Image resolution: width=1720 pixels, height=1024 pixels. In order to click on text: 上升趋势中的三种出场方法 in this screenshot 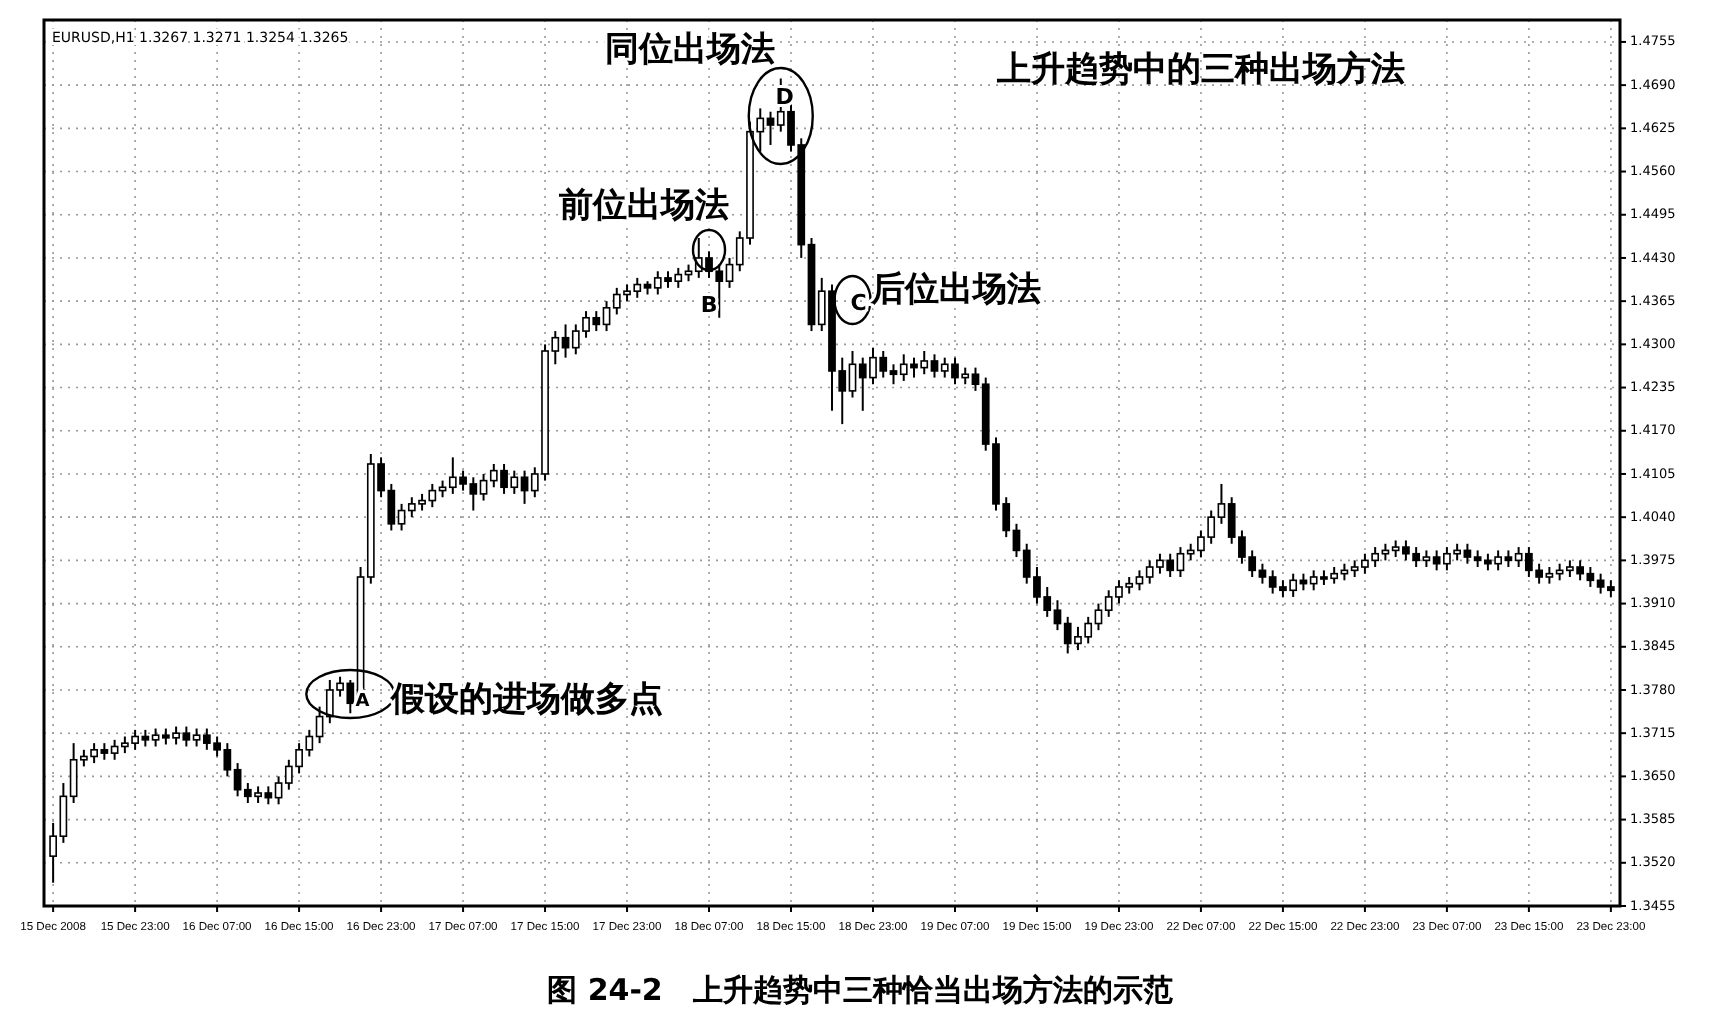, I will do `click(1199, 70)`.